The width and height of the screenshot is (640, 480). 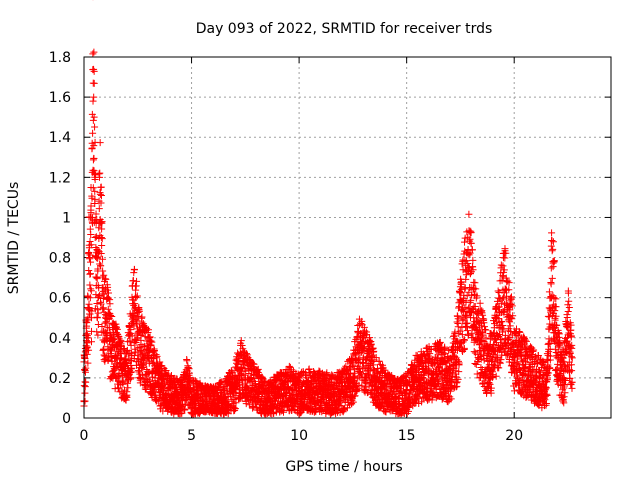 I want to click on x-tick-label: 0, so click(x=84, y=436).